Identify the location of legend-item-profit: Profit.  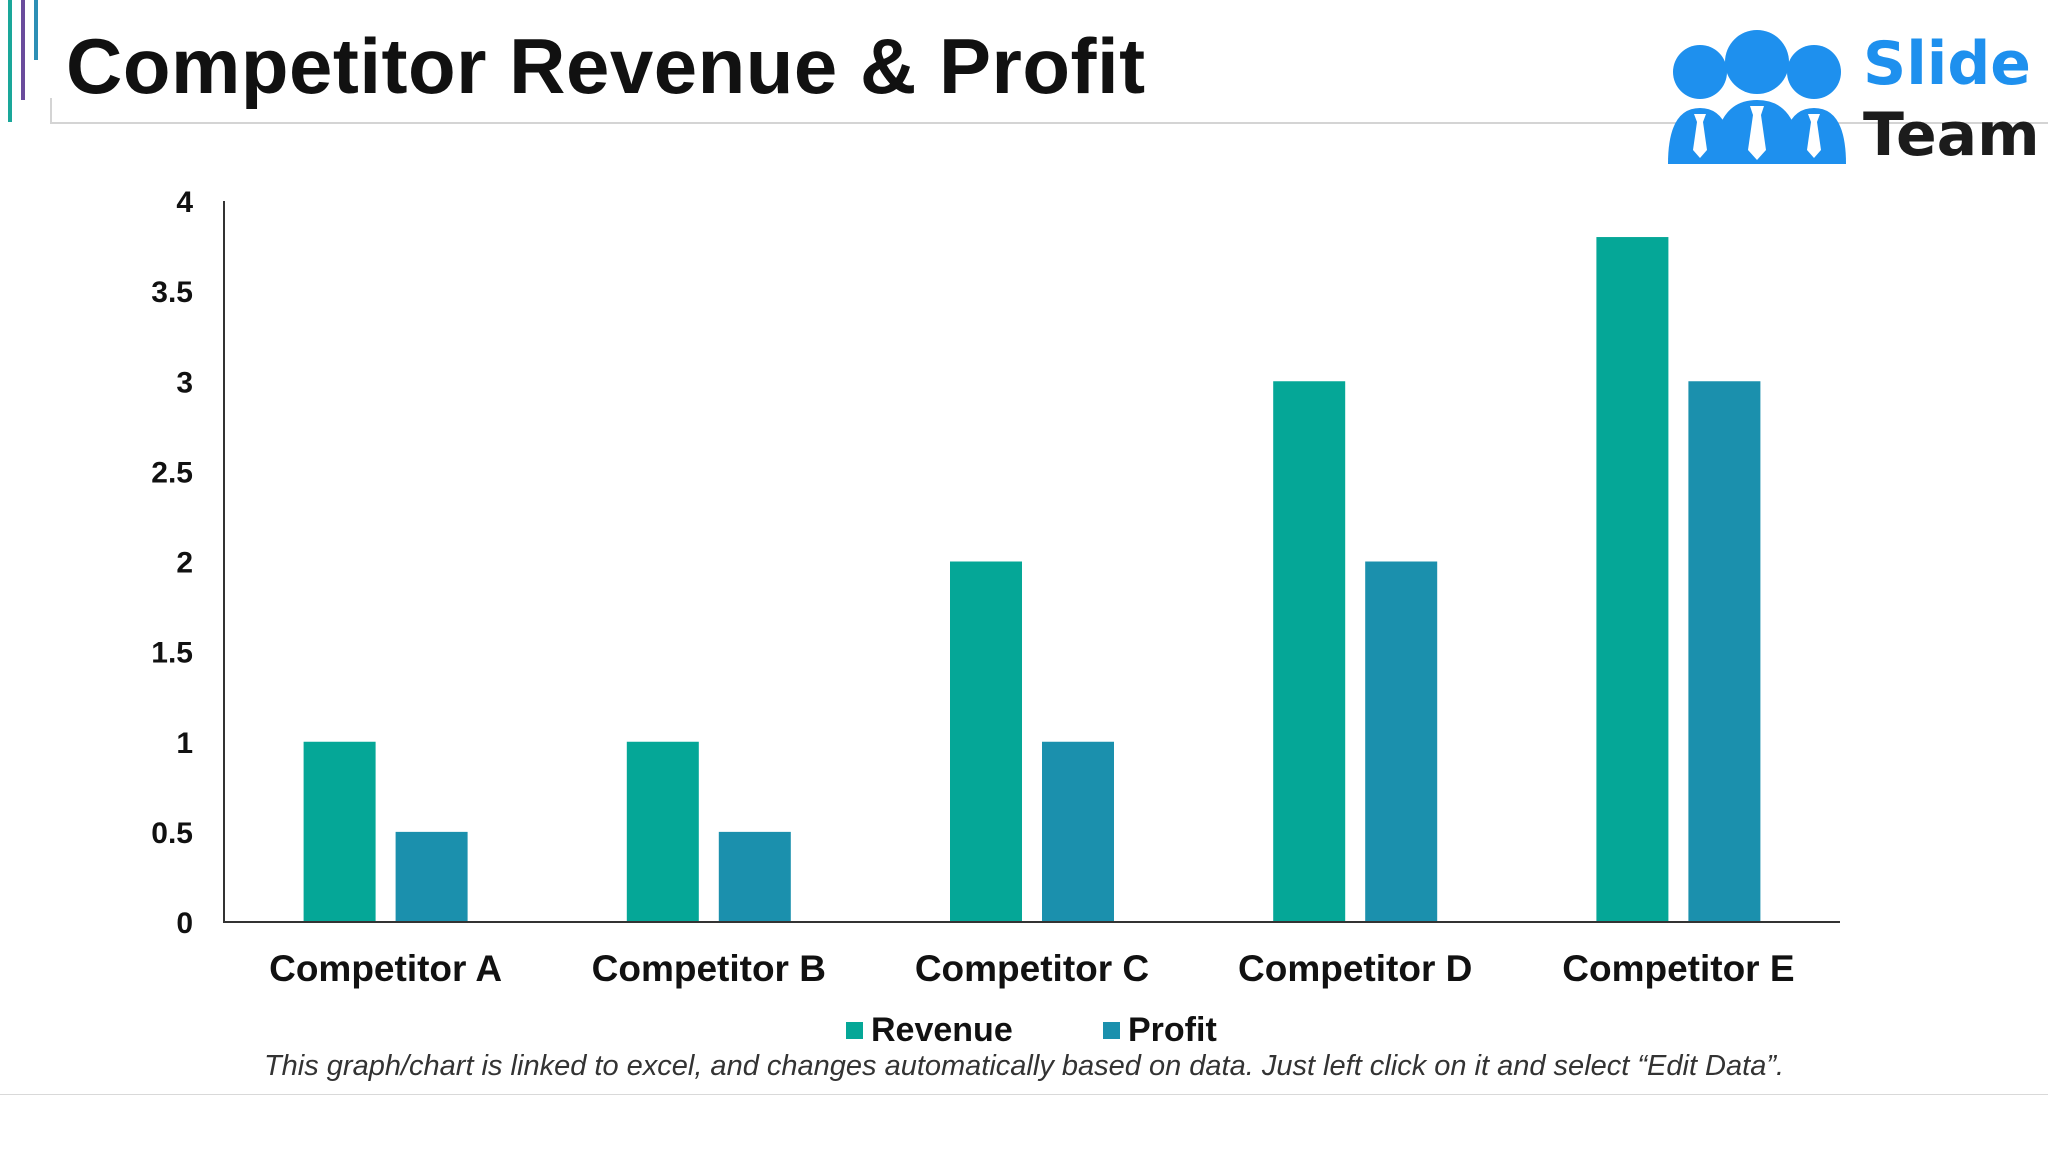
(1160, 1030).